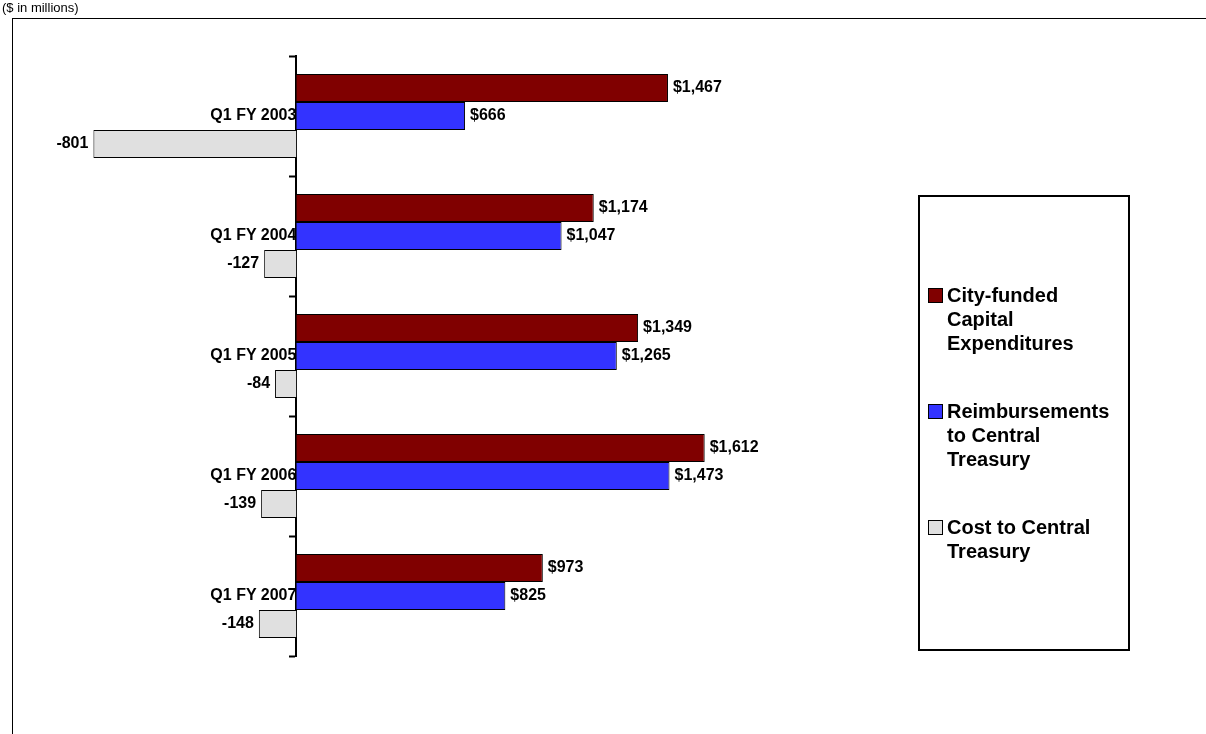 This screenshot has height=734, width=1206. Describe the element at coordinates (668, 327) in the screenshot. I see `data-label: $1,349` at that location.